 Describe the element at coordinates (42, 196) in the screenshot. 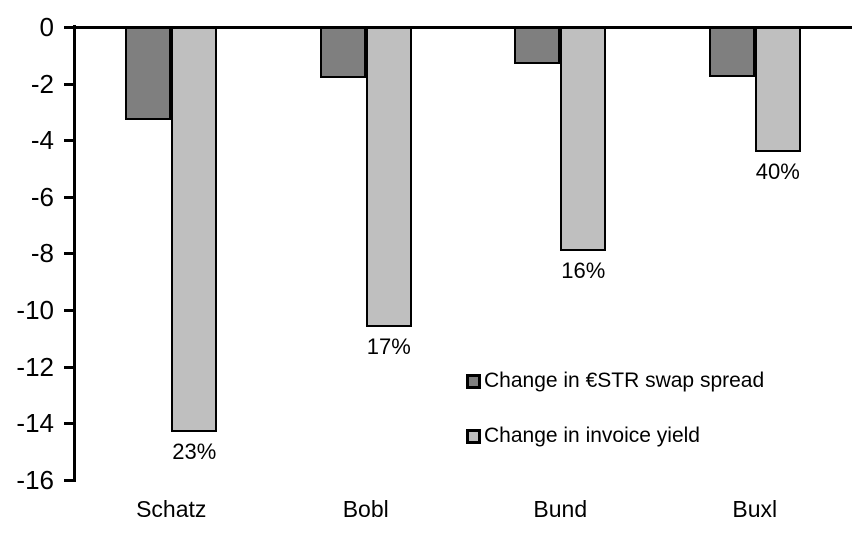

I see `y-tick-label: -6` at that location.